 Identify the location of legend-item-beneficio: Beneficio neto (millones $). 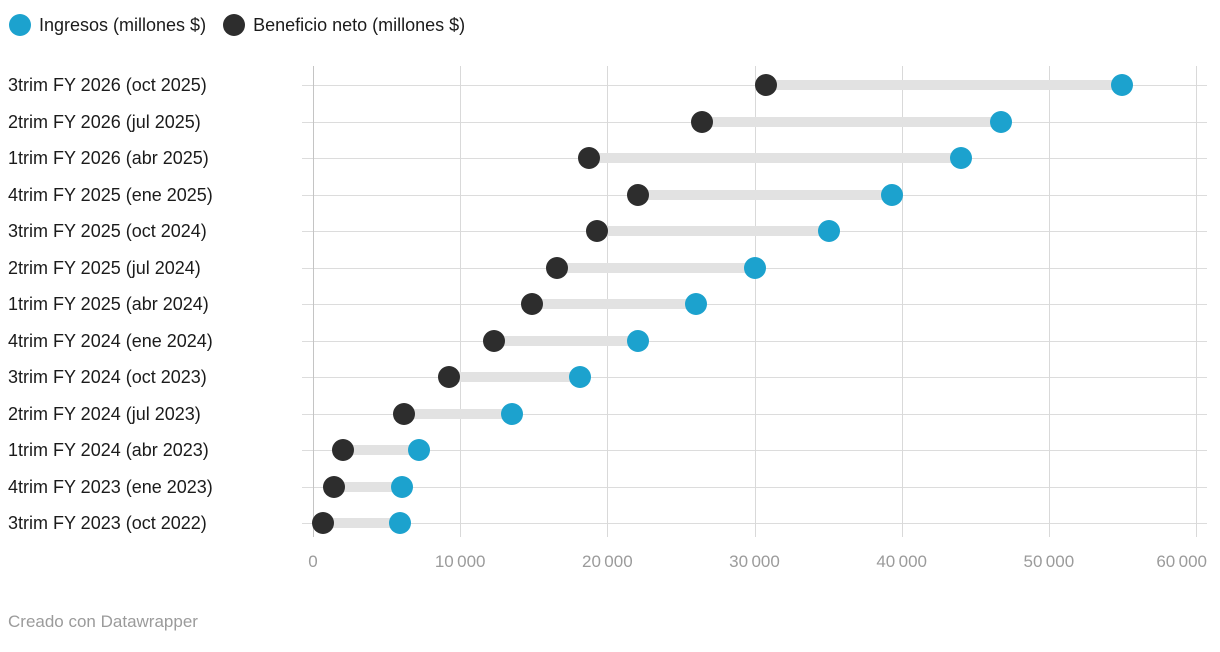
(344, 25).